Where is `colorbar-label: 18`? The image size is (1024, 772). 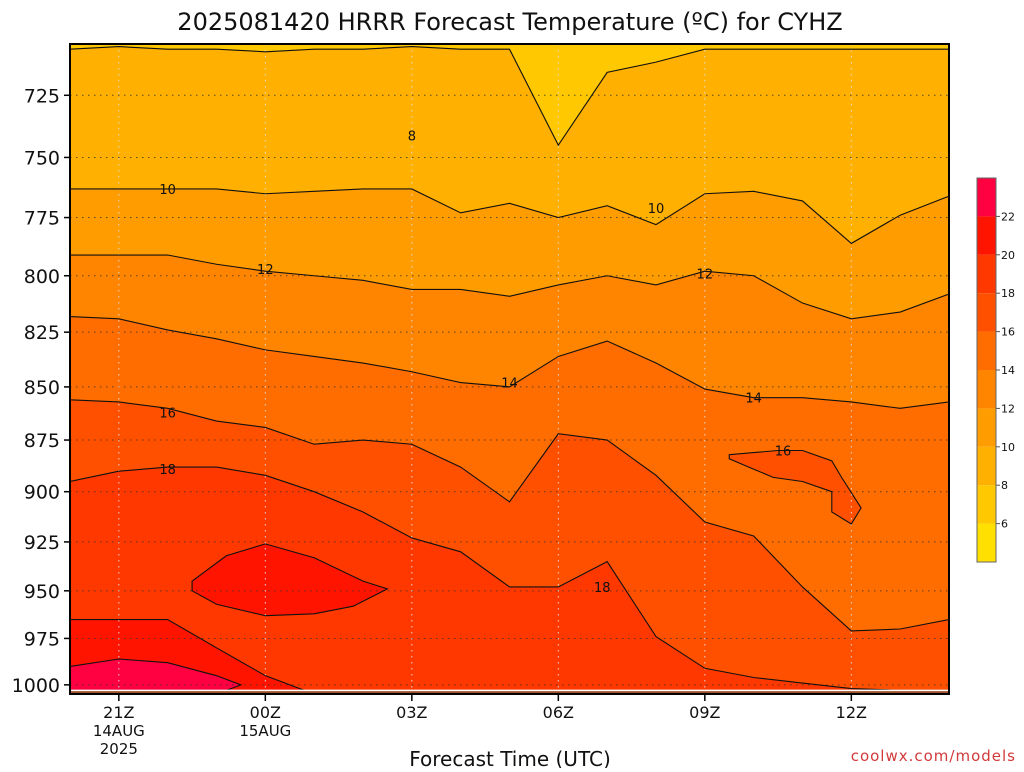
colorbar-label: 18 is located at coordinates (1008, 293).